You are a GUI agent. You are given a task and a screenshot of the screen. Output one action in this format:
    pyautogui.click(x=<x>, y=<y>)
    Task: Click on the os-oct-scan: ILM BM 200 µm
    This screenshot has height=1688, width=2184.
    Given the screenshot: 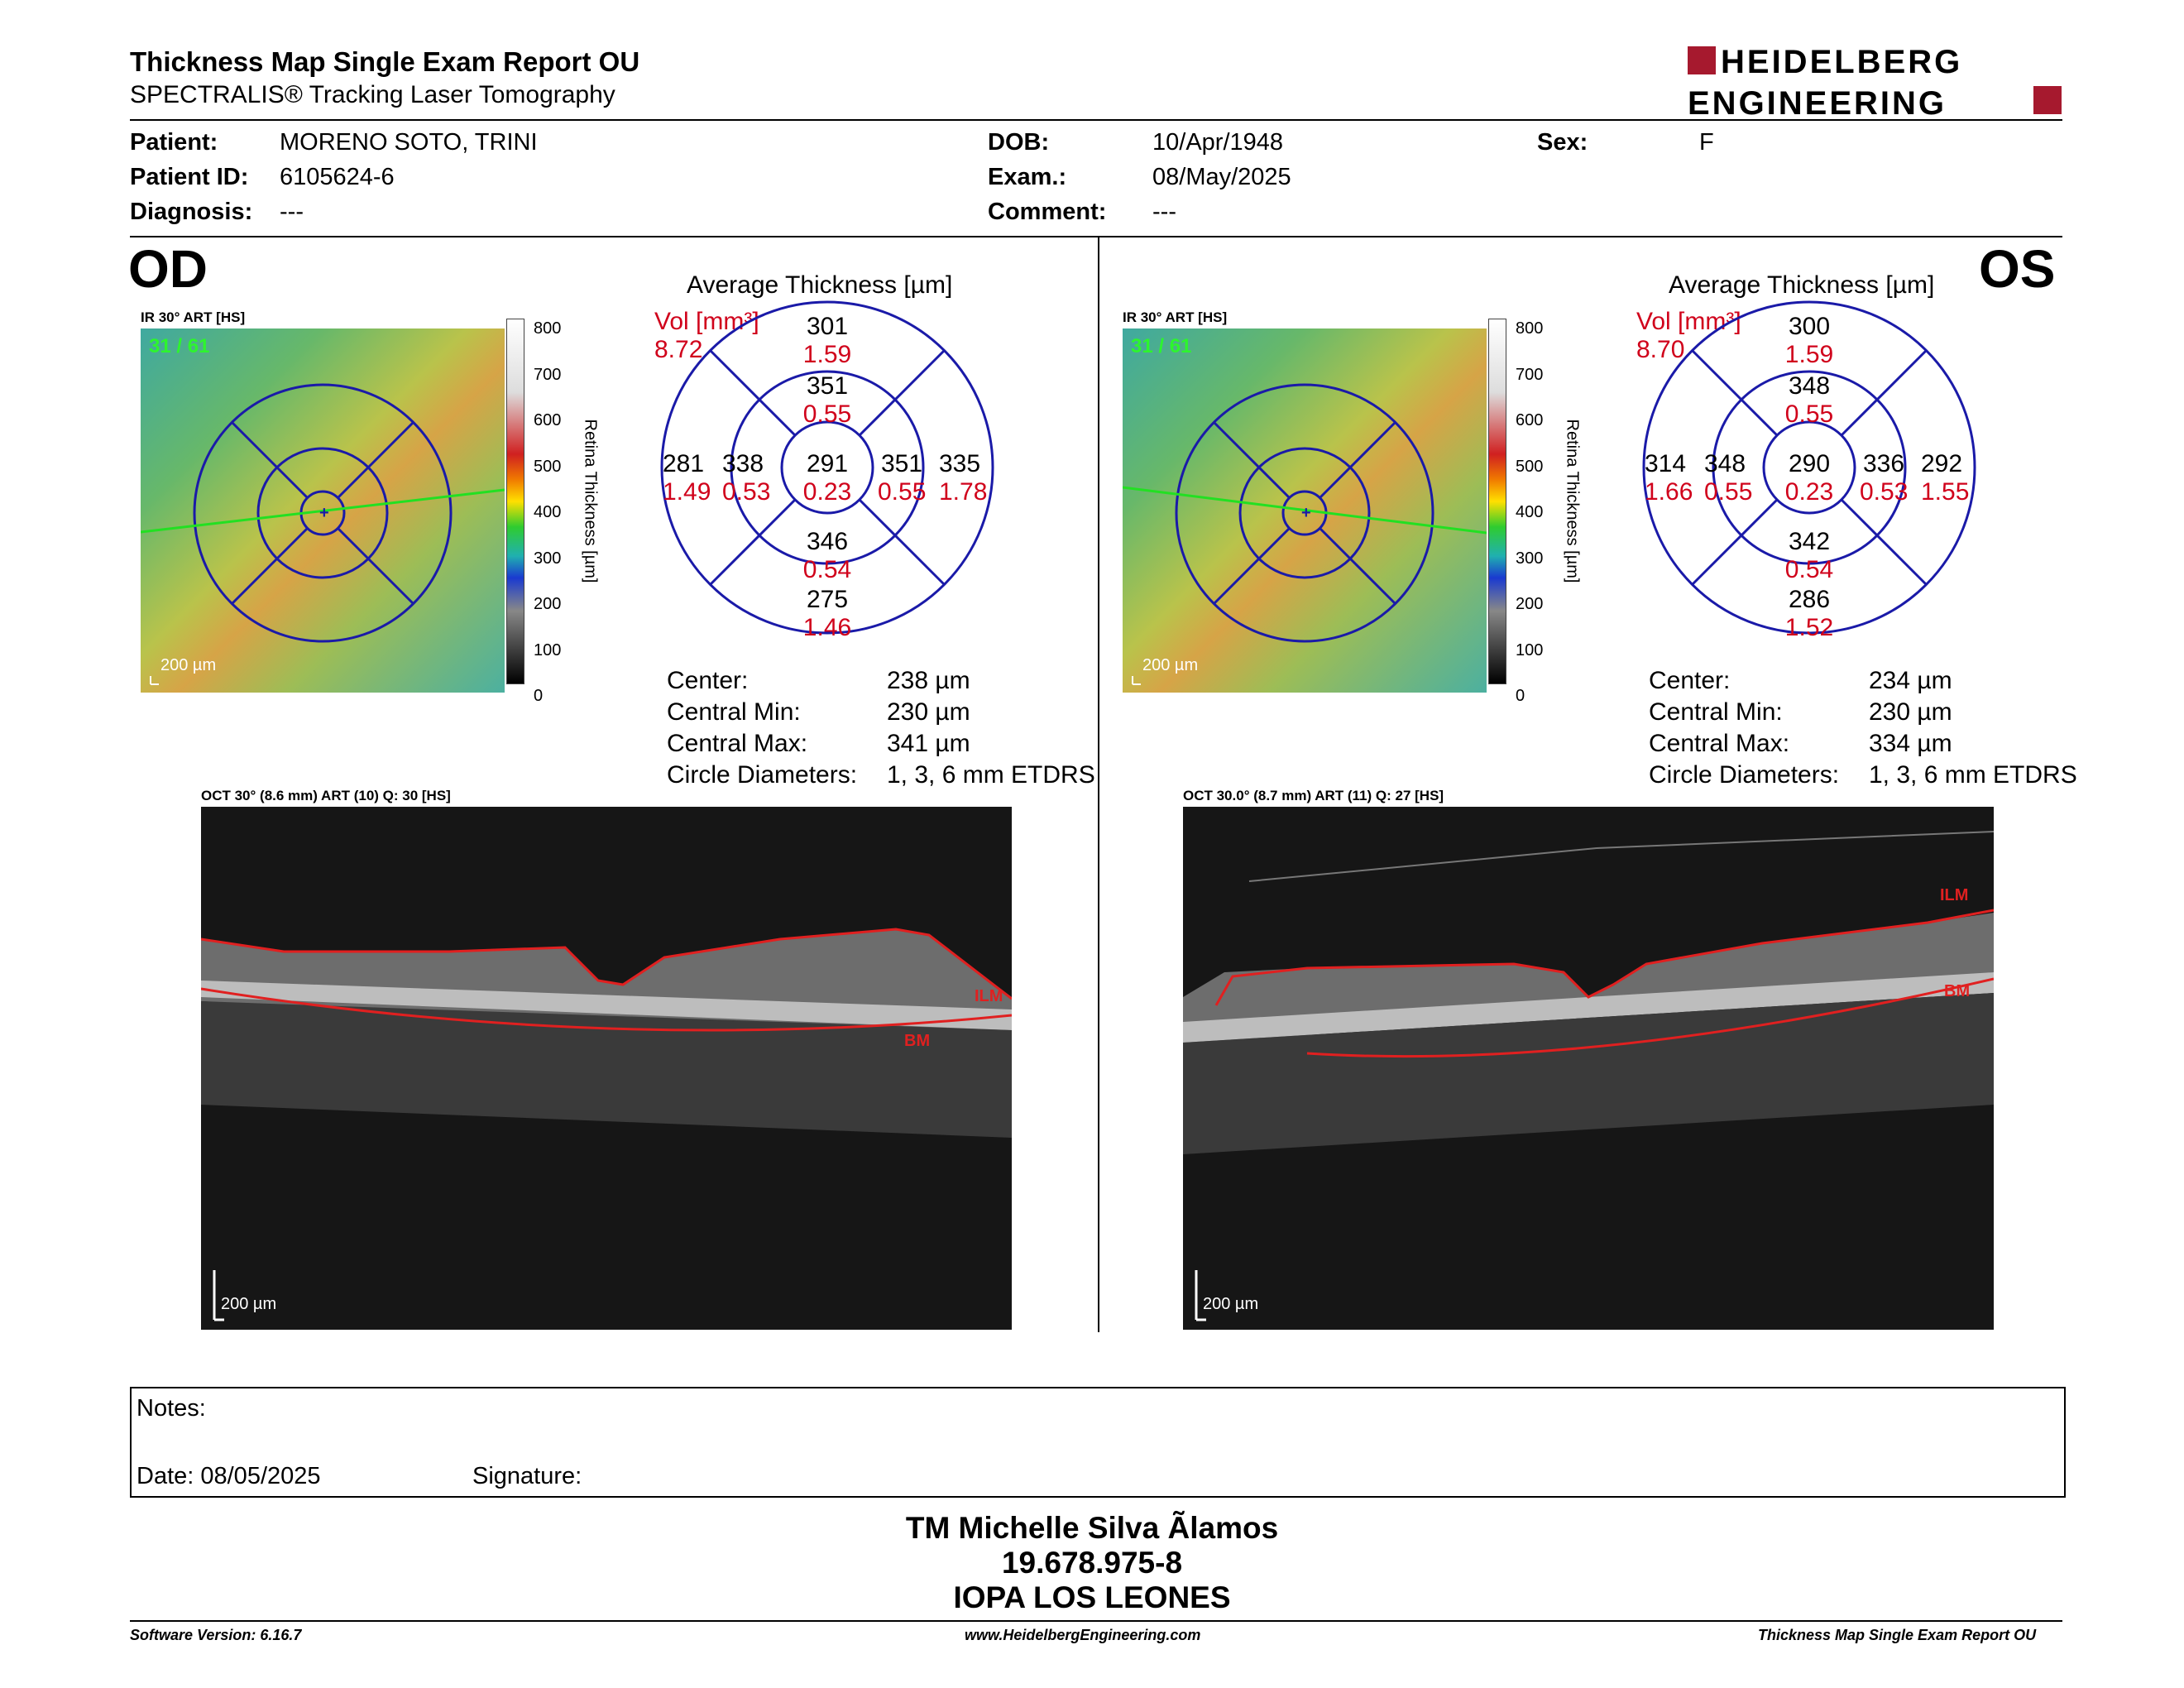 What is the action you would take?
    pyautogui.click(x=1588, y=1068)
    